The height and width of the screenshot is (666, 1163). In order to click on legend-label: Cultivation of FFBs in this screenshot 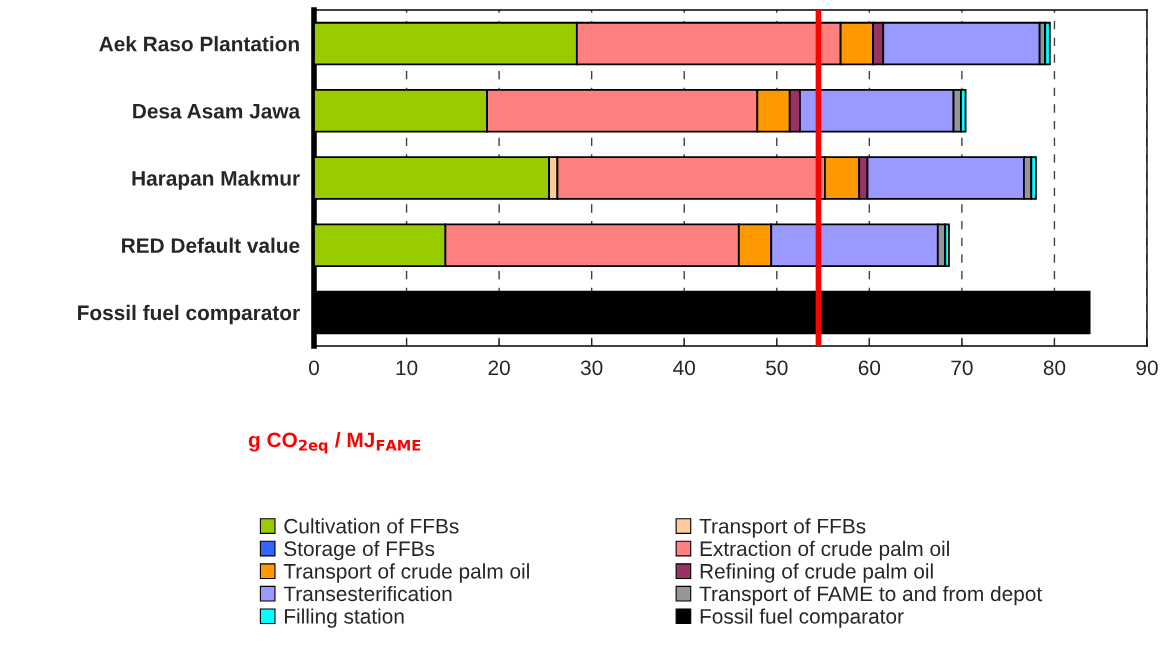, I will do `click(371, 526)`.